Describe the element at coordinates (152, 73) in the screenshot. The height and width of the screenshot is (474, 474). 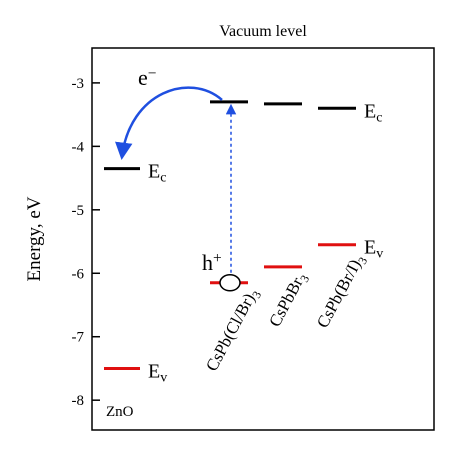
I see `electron-label-sup: −` at that location.